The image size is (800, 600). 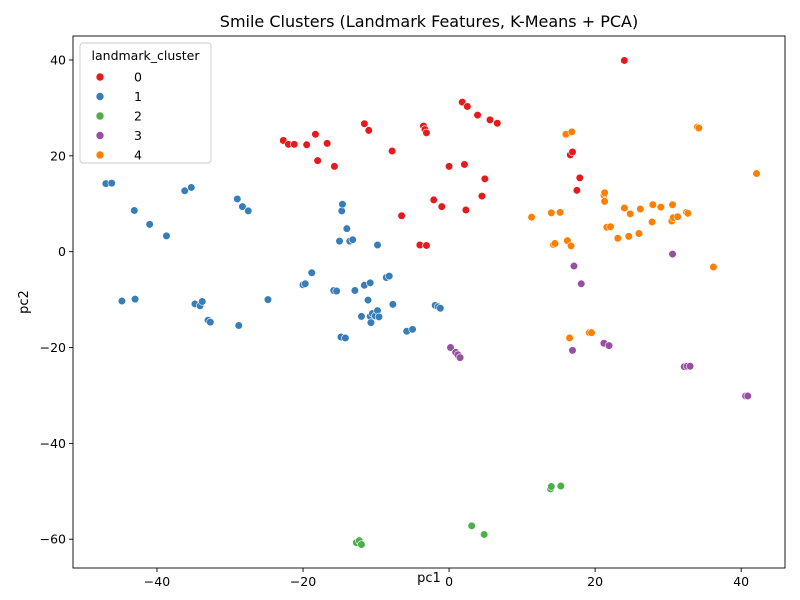 What do you see at coordinates (24, 302) in the screenshot?
I see `y-axis-label: pc2` at bounding box center [24, 302].